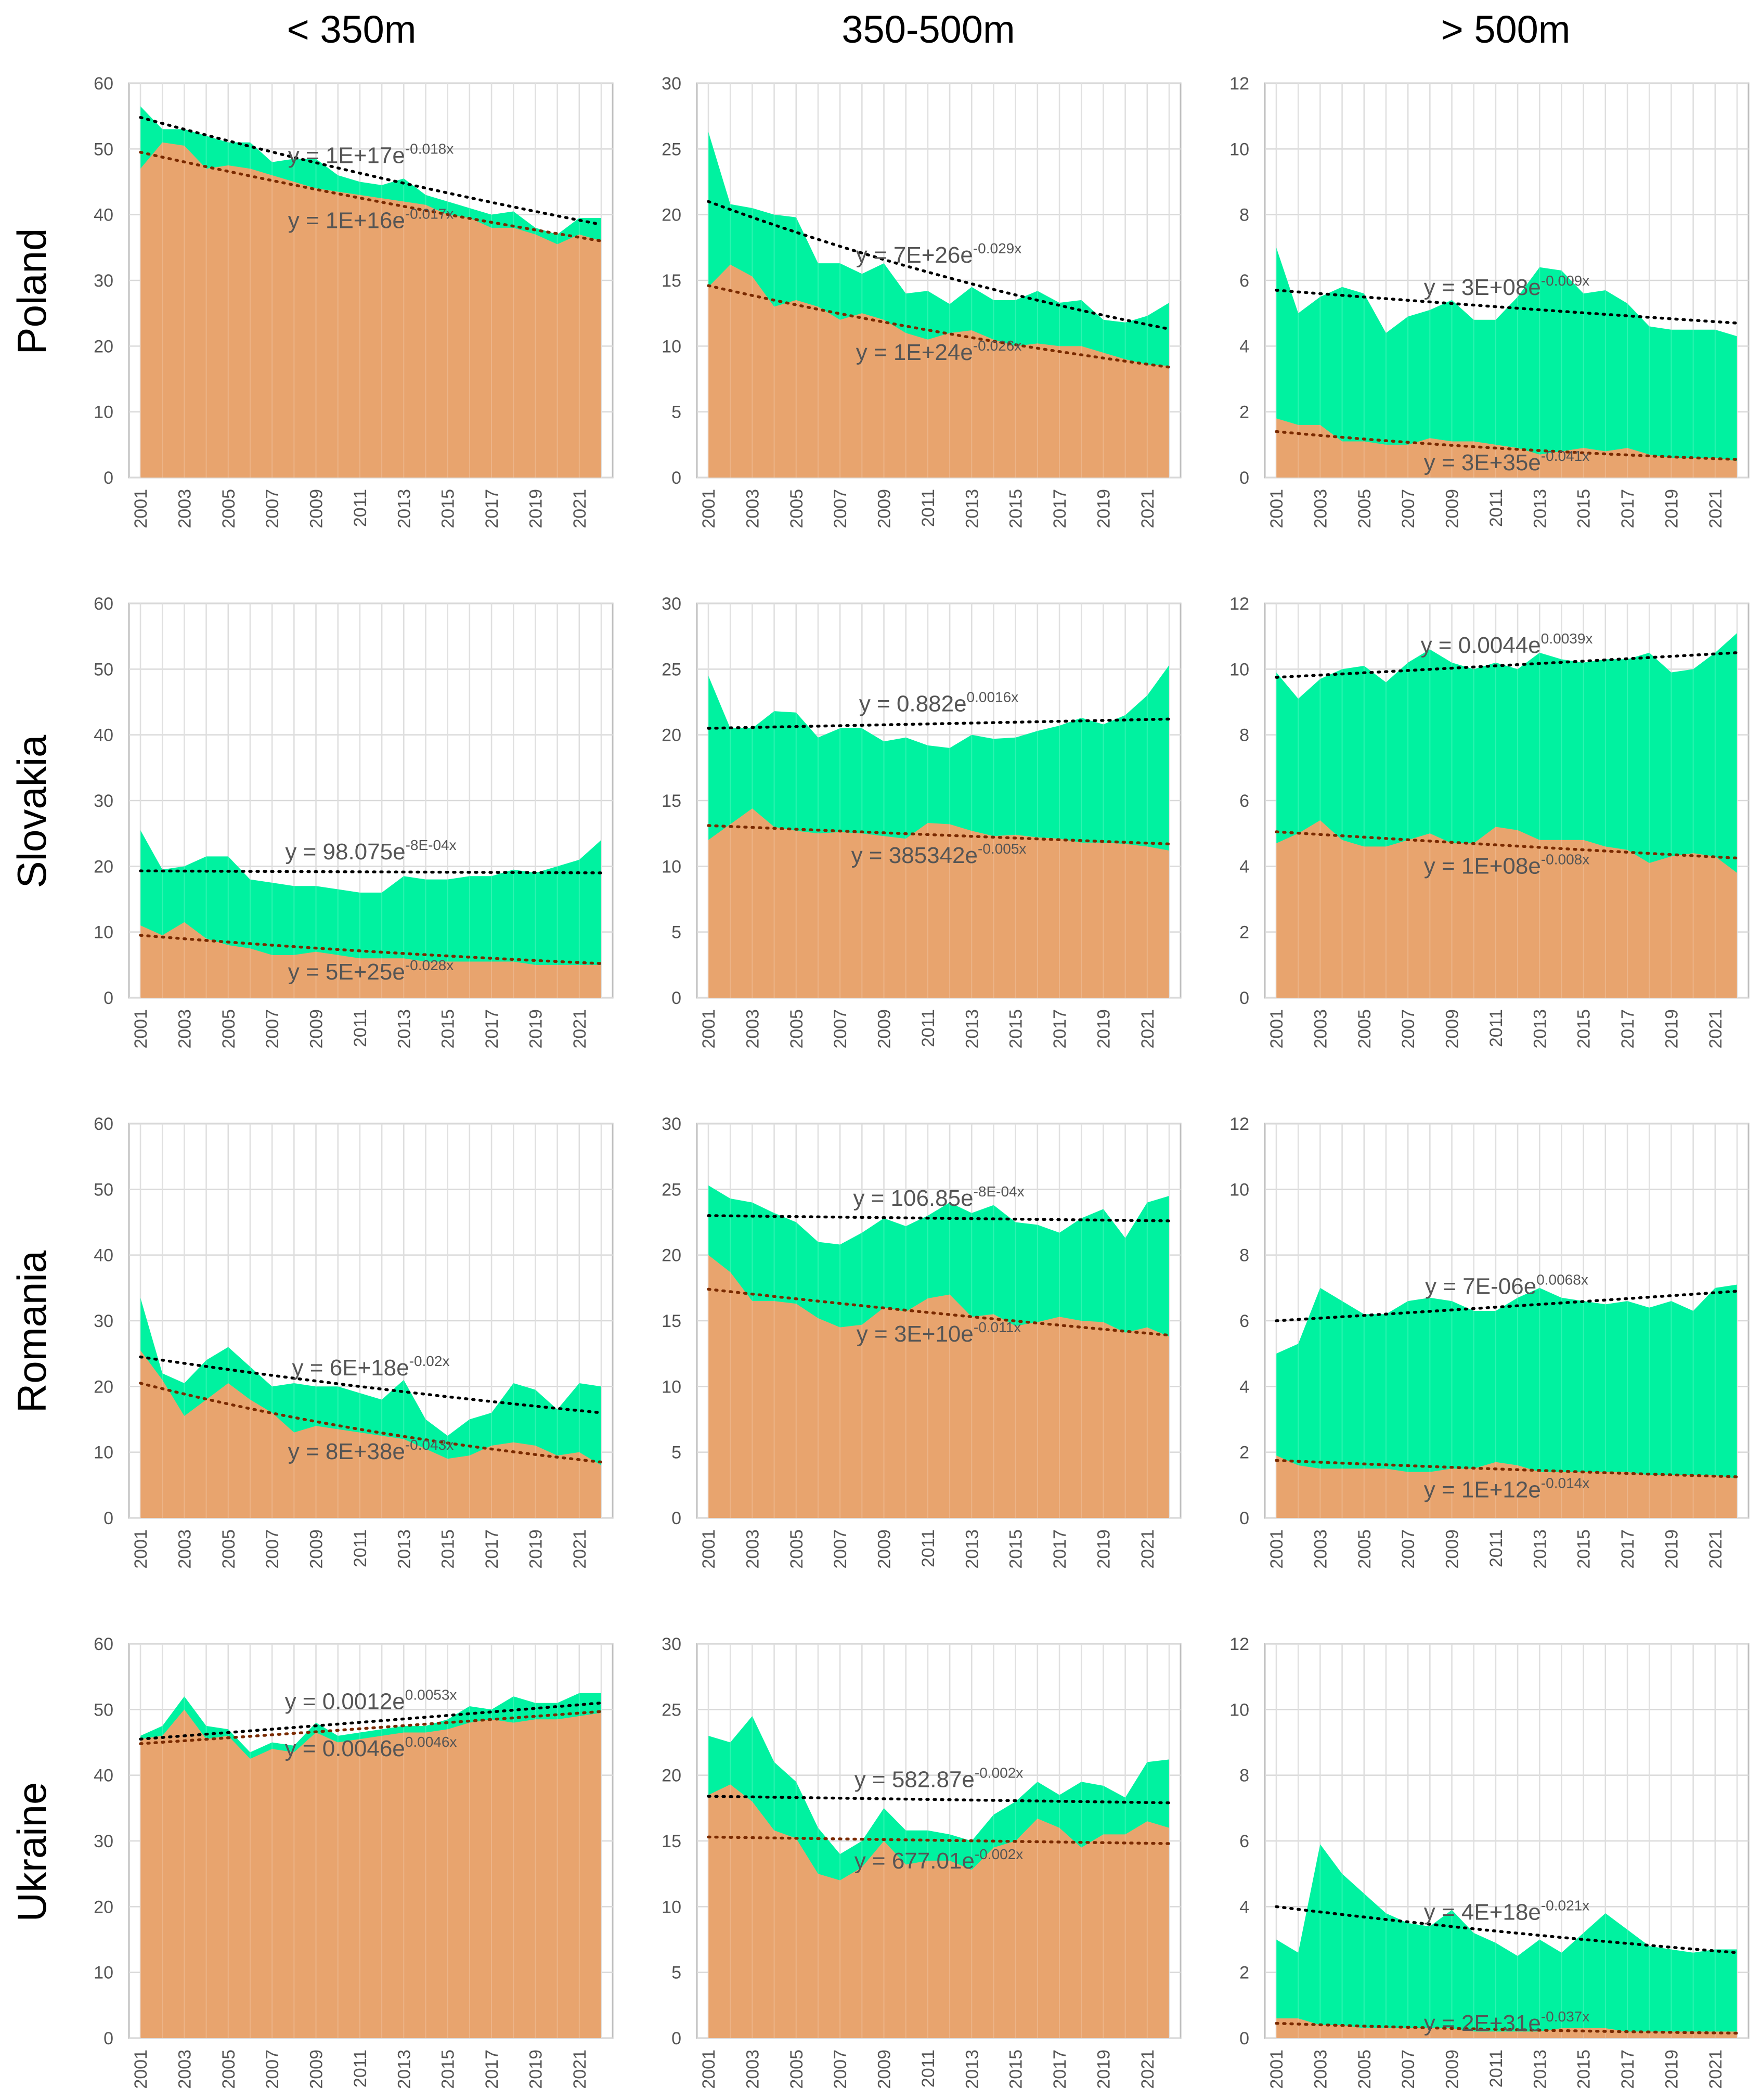  Describe the element at coordinates (32, 1852) in the screenshot. I see `row-header-ukraine: Ukraine` at that location.